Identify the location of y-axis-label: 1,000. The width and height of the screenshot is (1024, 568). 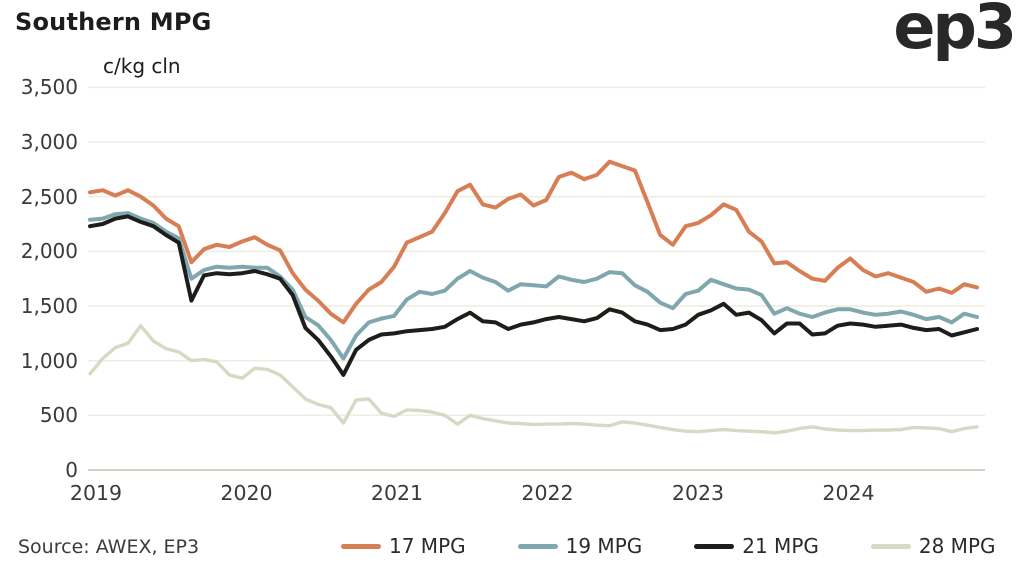
(49, 360).